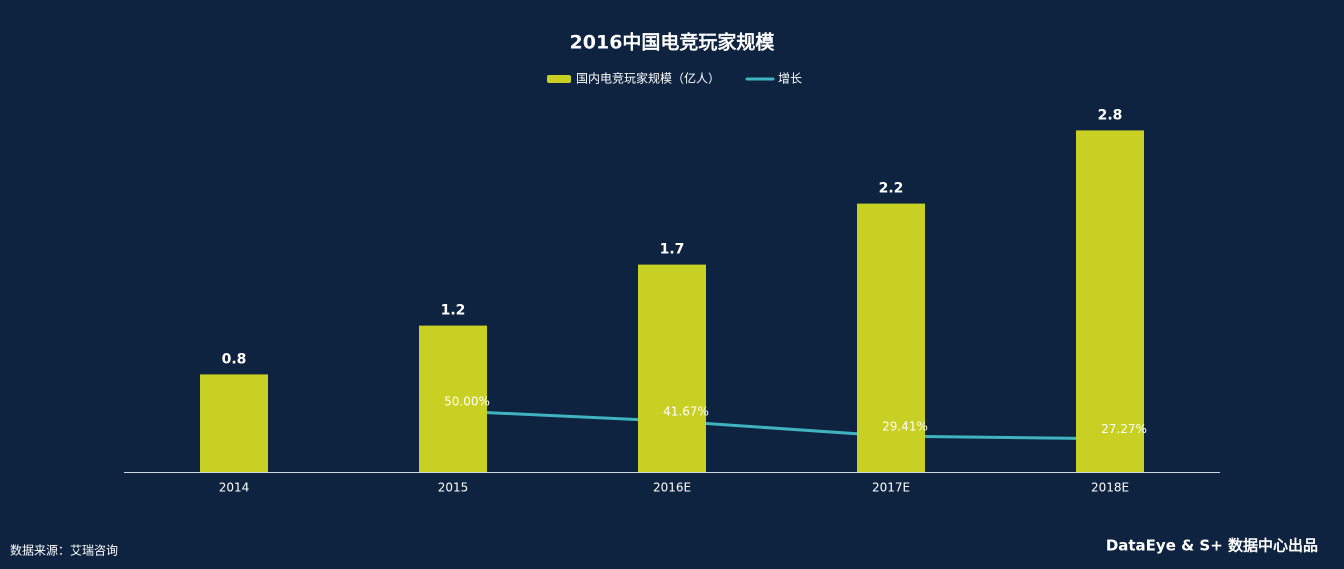  Describe the element at coordinates (453, 311) in the screenshot. I see `data-label: 1.2` at that location.